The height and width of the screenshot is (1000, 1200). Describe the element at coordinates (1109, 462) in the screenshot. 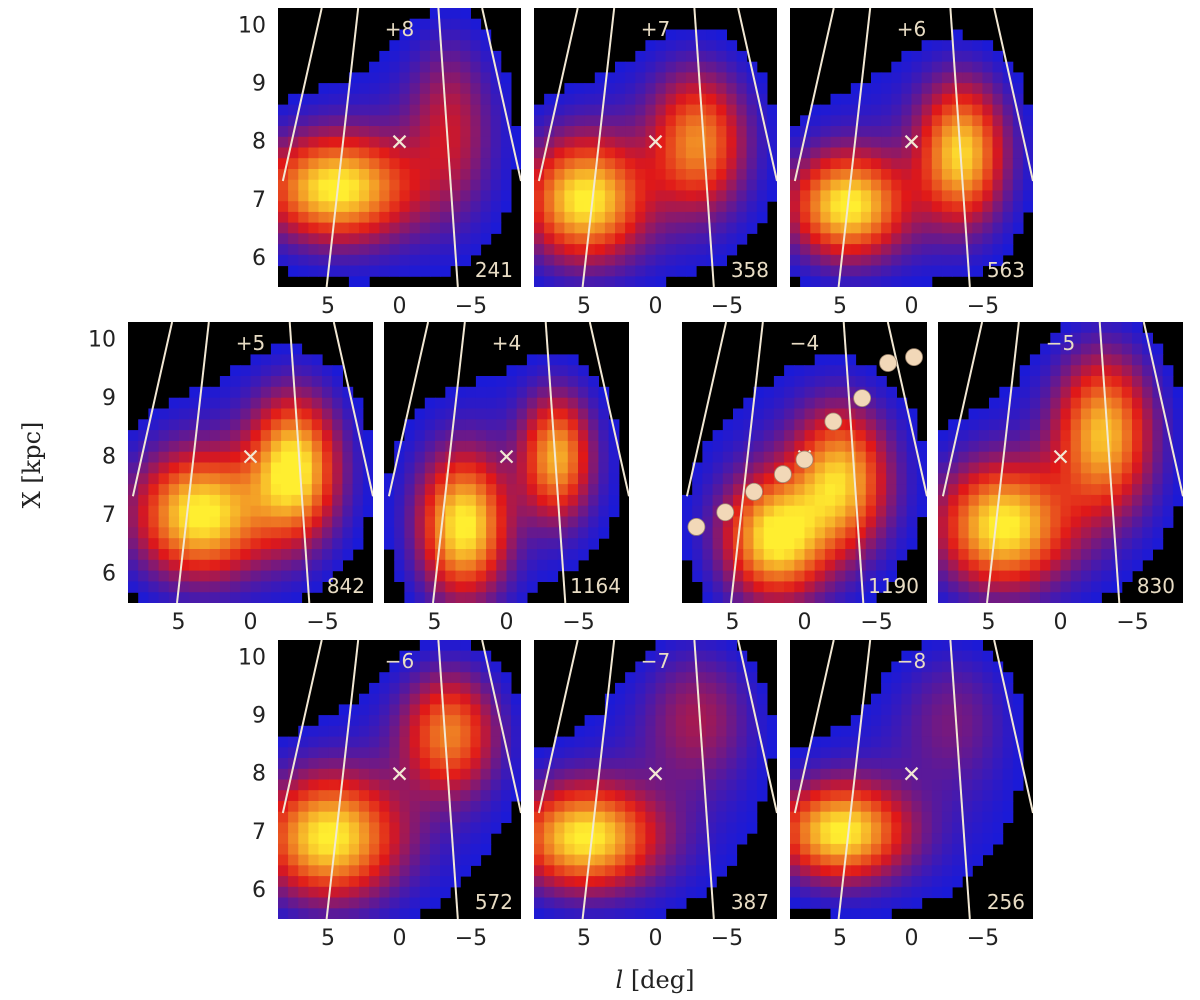

I see `guide-line` at that location.